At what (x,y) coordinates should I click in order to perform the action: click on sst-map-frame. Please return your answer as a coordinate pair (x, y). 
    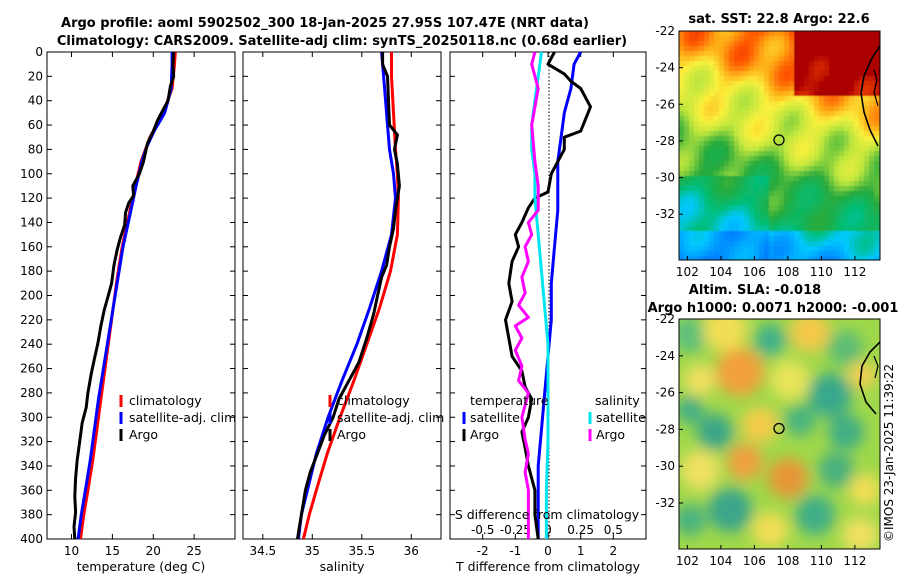
    Looking at the image, I should click on (779, 145).